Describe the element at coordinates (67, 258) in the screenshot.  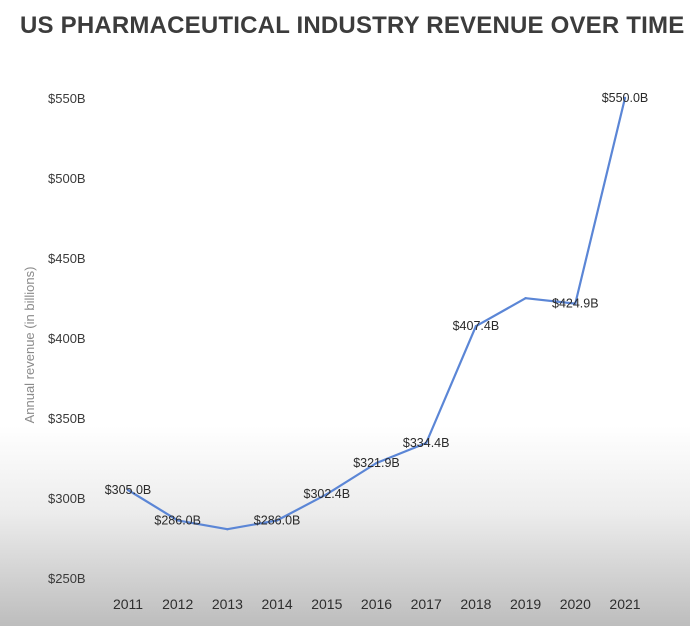
I see `y-tick-label: $450B` at that location.